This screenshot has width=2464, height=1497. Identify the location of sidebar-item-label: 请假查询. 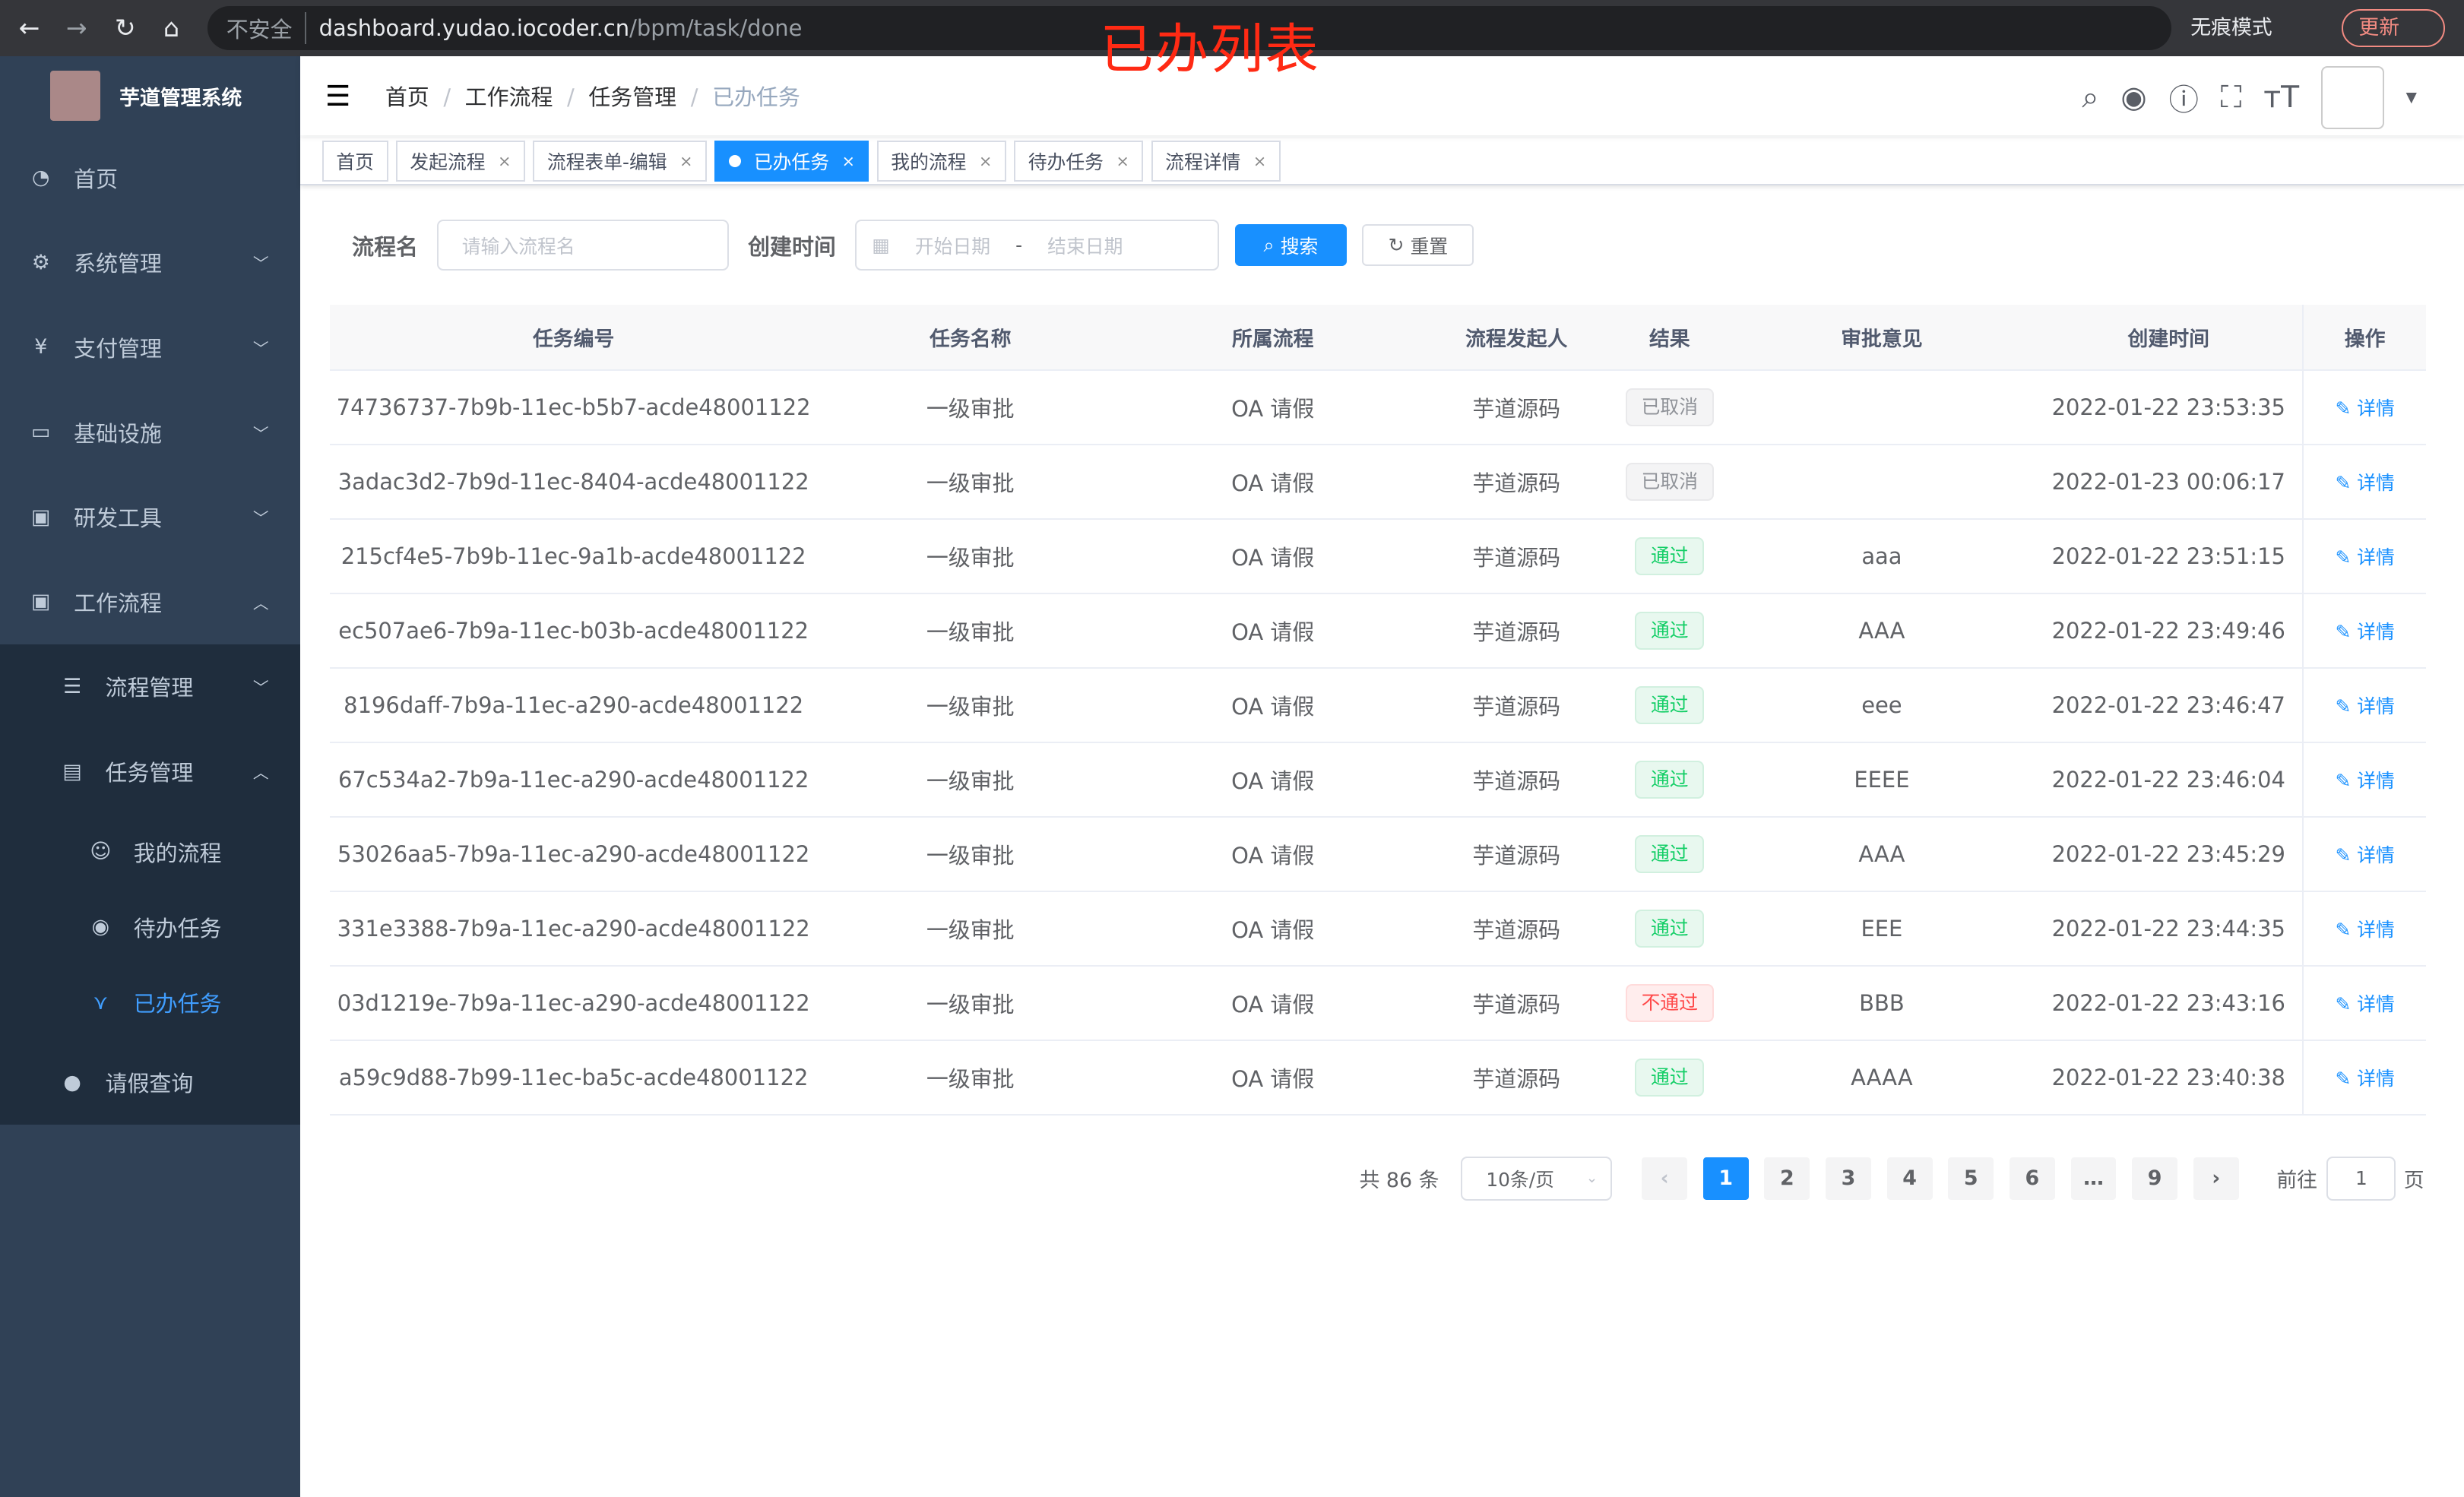
(149, 1084).